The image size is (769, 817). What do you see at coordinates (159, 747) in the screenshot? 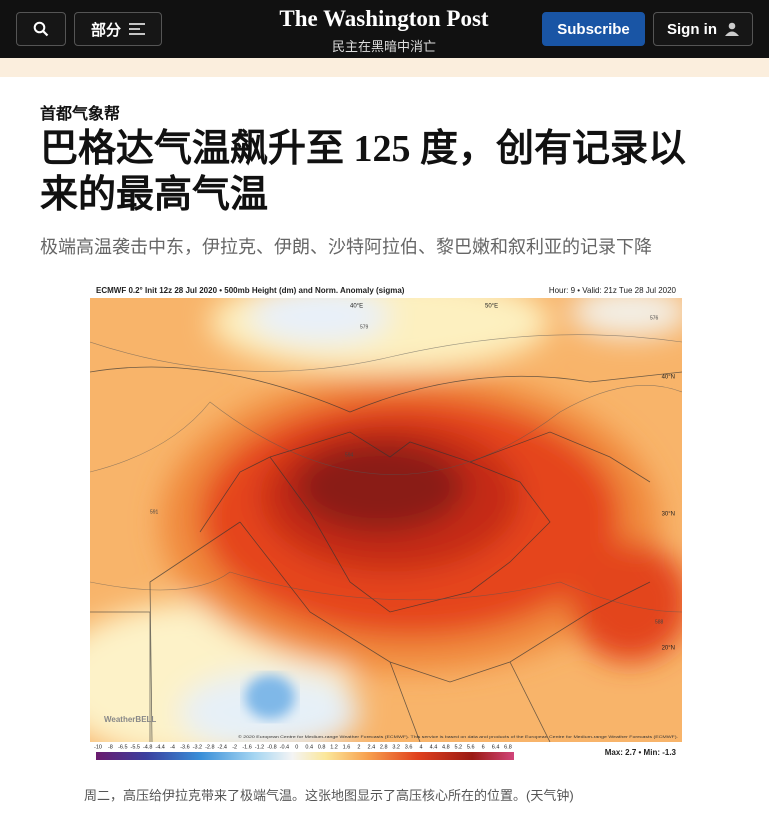
I see `colorbar-label: -4.4` at bounding box center [159, 747].